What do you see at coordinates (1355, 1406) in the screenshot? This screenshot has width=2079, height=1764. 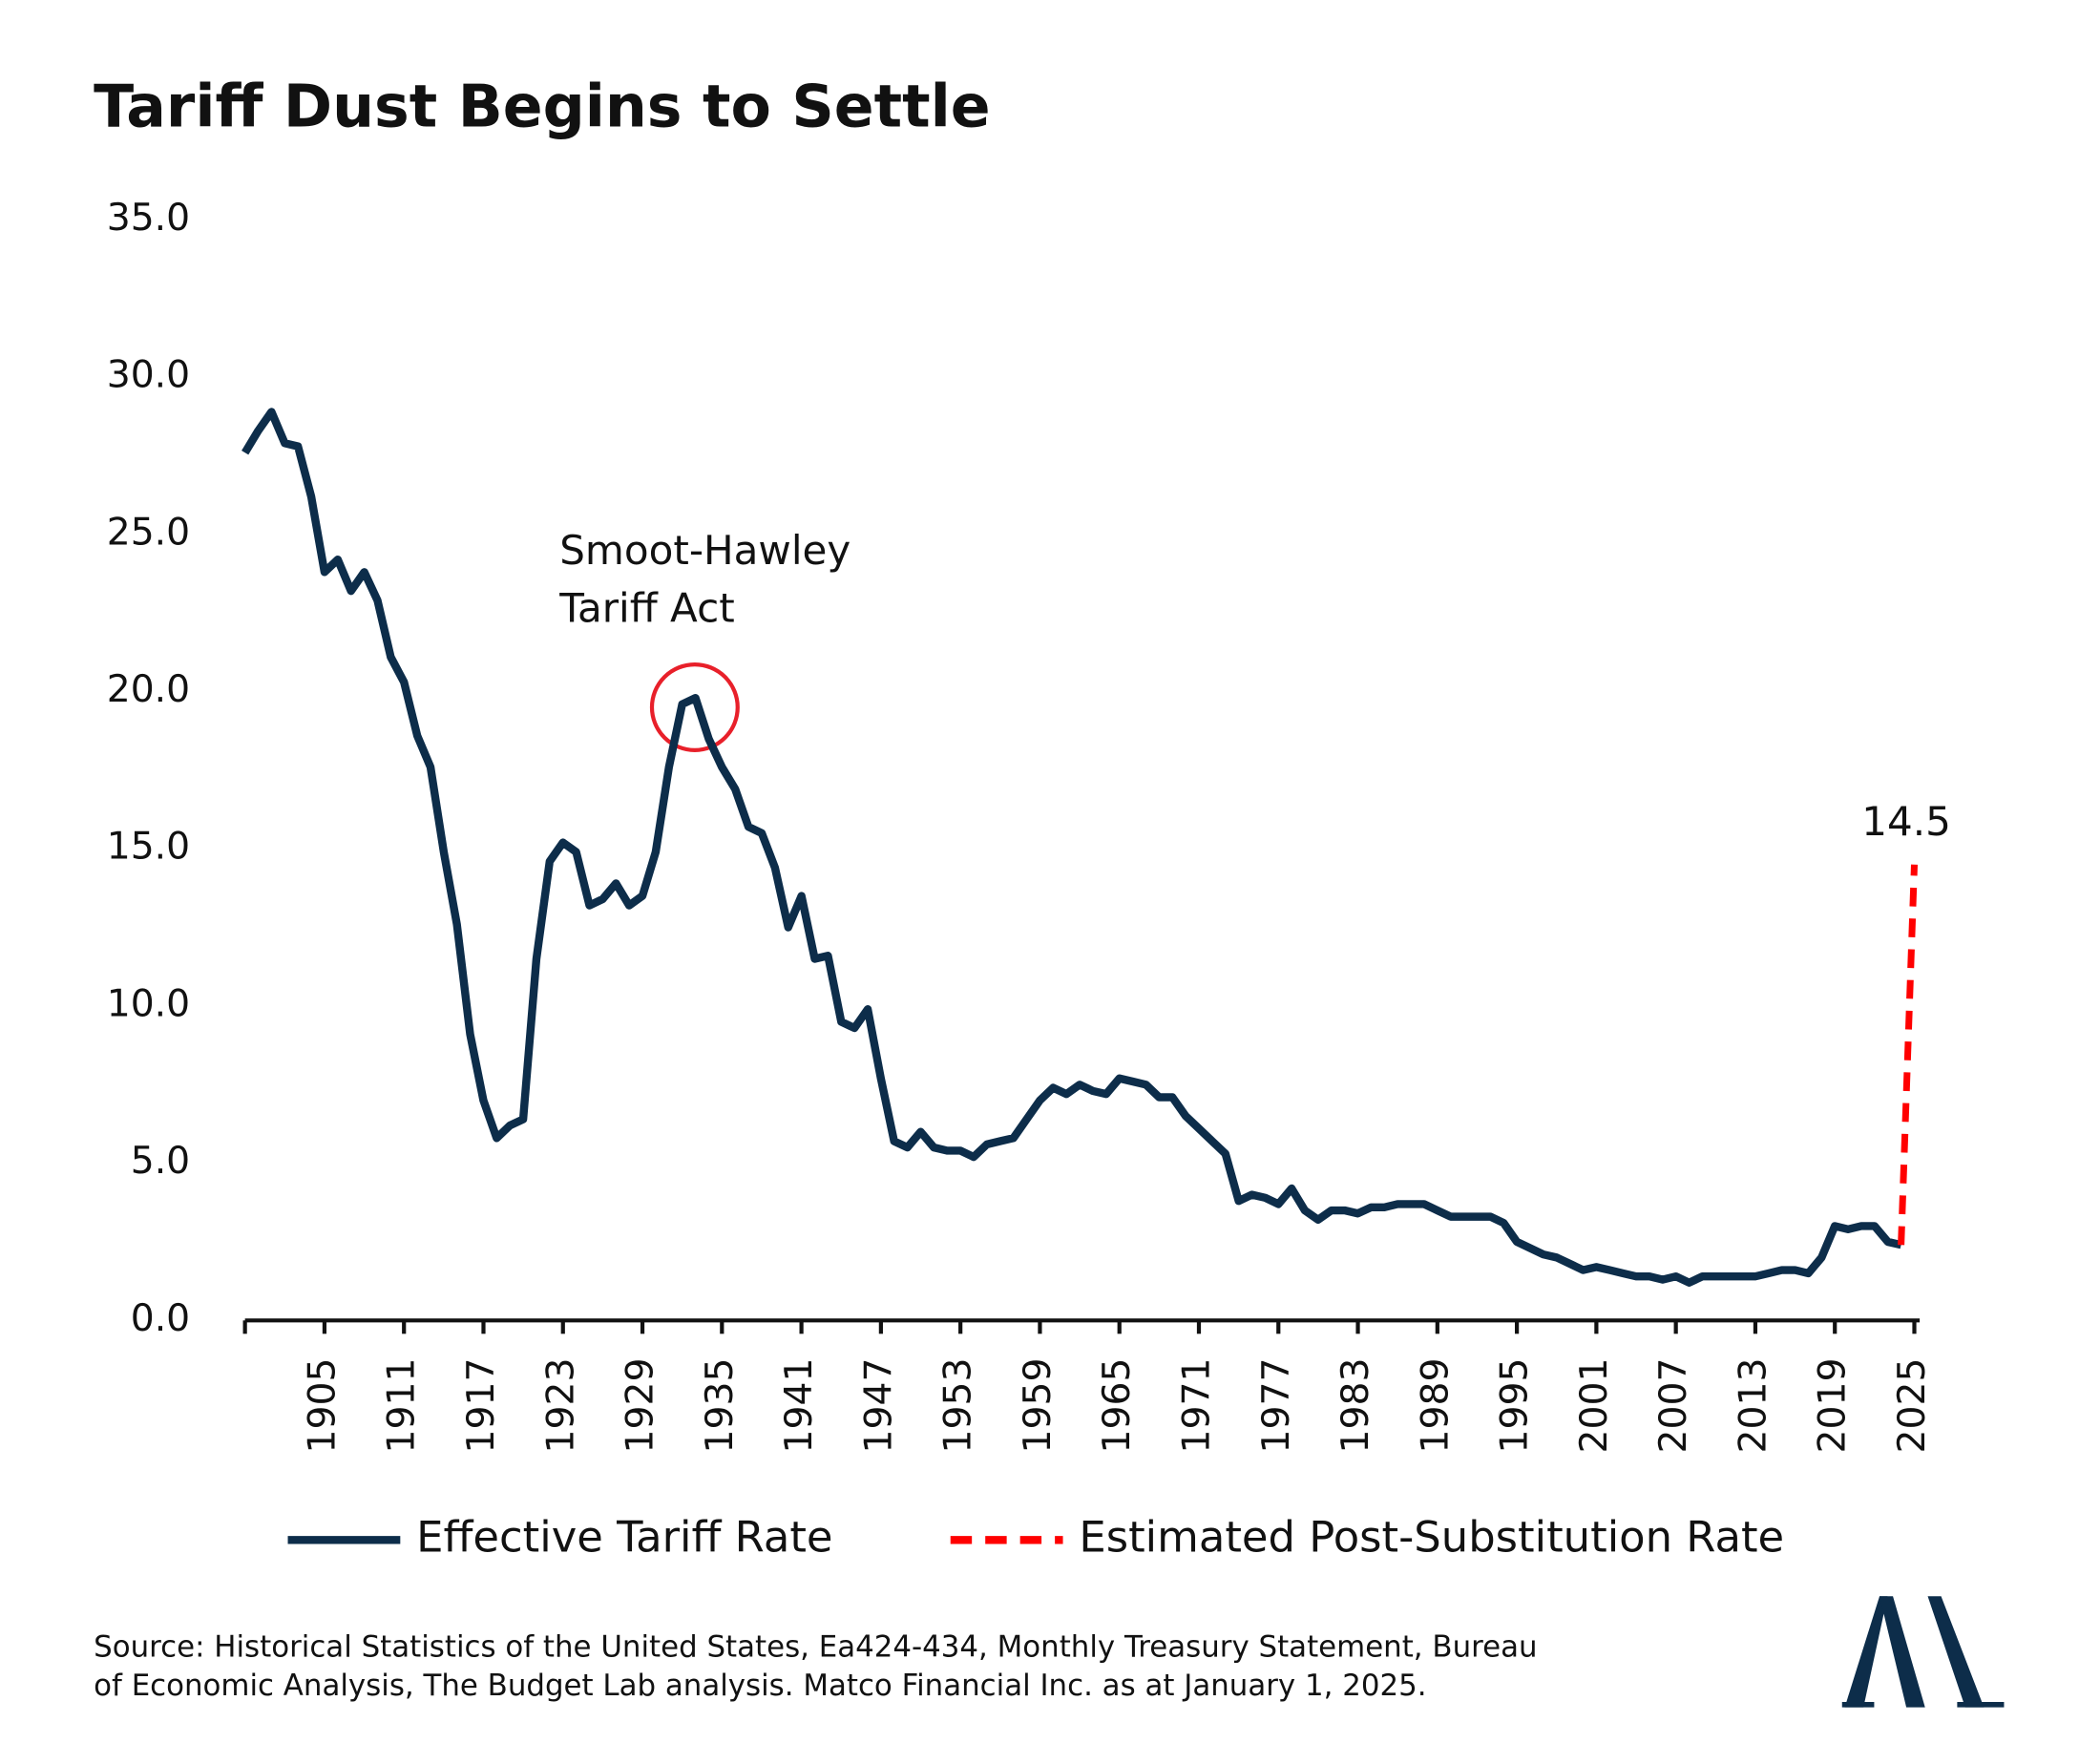 I see `x-tick-label: 1983` at bounding box center [1355, 1406].